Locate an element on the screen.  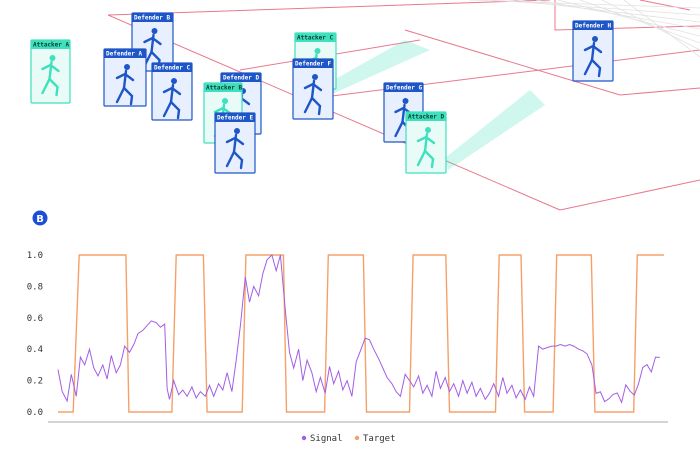
player-label: Defender F is located at coordinates (313, 64).